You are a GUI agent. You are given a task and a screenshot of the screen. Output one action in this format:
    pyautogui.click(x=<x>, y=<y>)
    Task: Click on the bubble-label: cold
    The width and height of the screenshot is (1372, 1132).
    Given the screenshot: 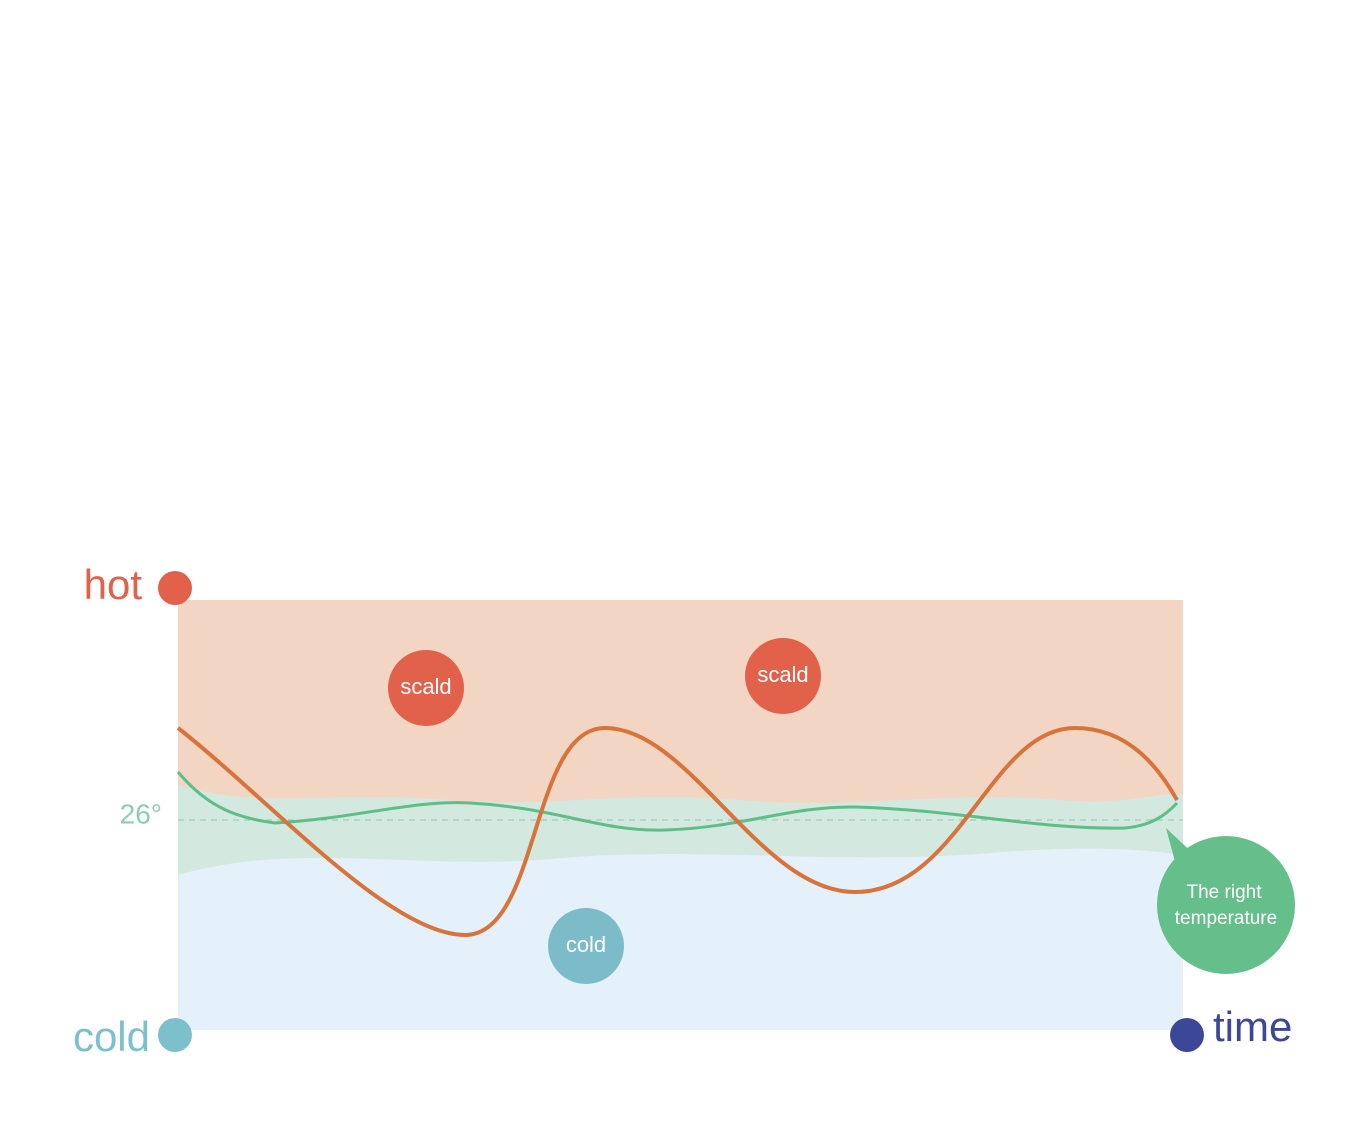 What is the action you would take?
    pyautogui.click(x=586, y=944)
    